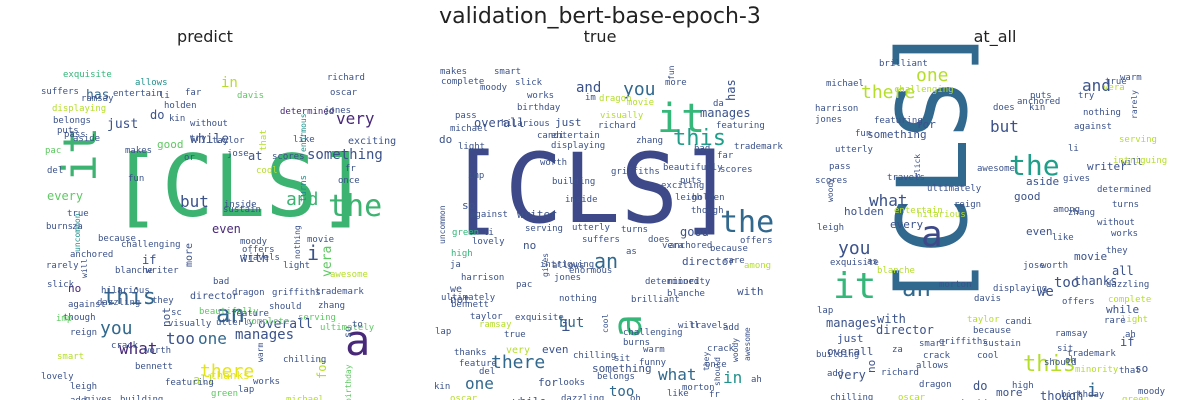 This screenshot has width=1200, height=400. Describe the element at coordinates (1073, 149) in the screenshot. I see `word-li: li` at that location.